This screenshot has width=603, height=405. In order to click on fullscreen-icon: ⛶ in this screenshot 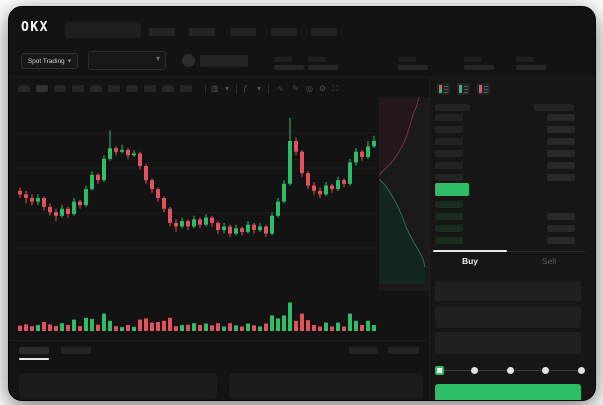, I will do `click(335, 88)`.